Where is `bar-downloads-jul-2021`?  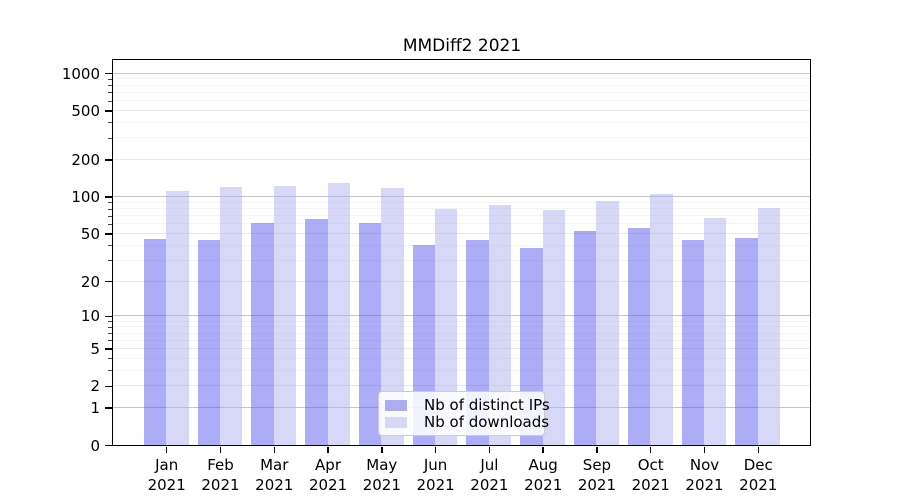
bar-downloads-jul-2021 is located at coordinates (500, 324).